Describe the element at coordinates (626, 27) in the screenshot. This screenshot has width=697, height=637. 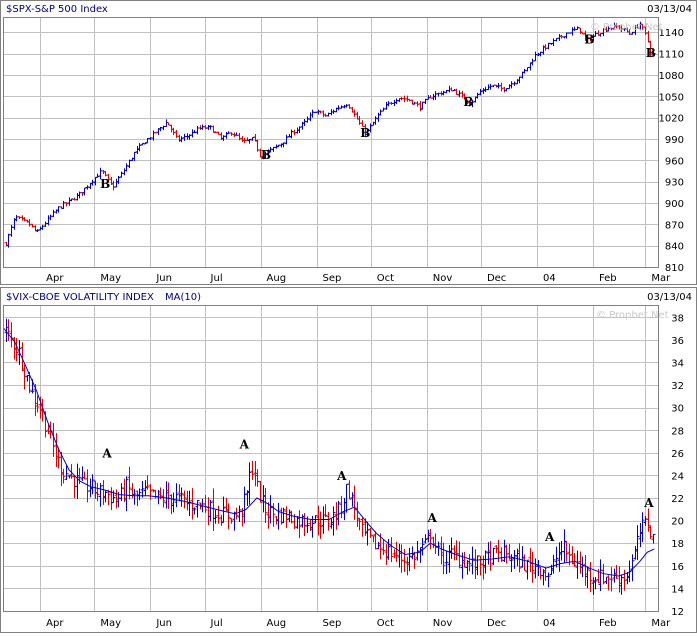
I see `spx-watermark: © Prophet.Net` at that location.